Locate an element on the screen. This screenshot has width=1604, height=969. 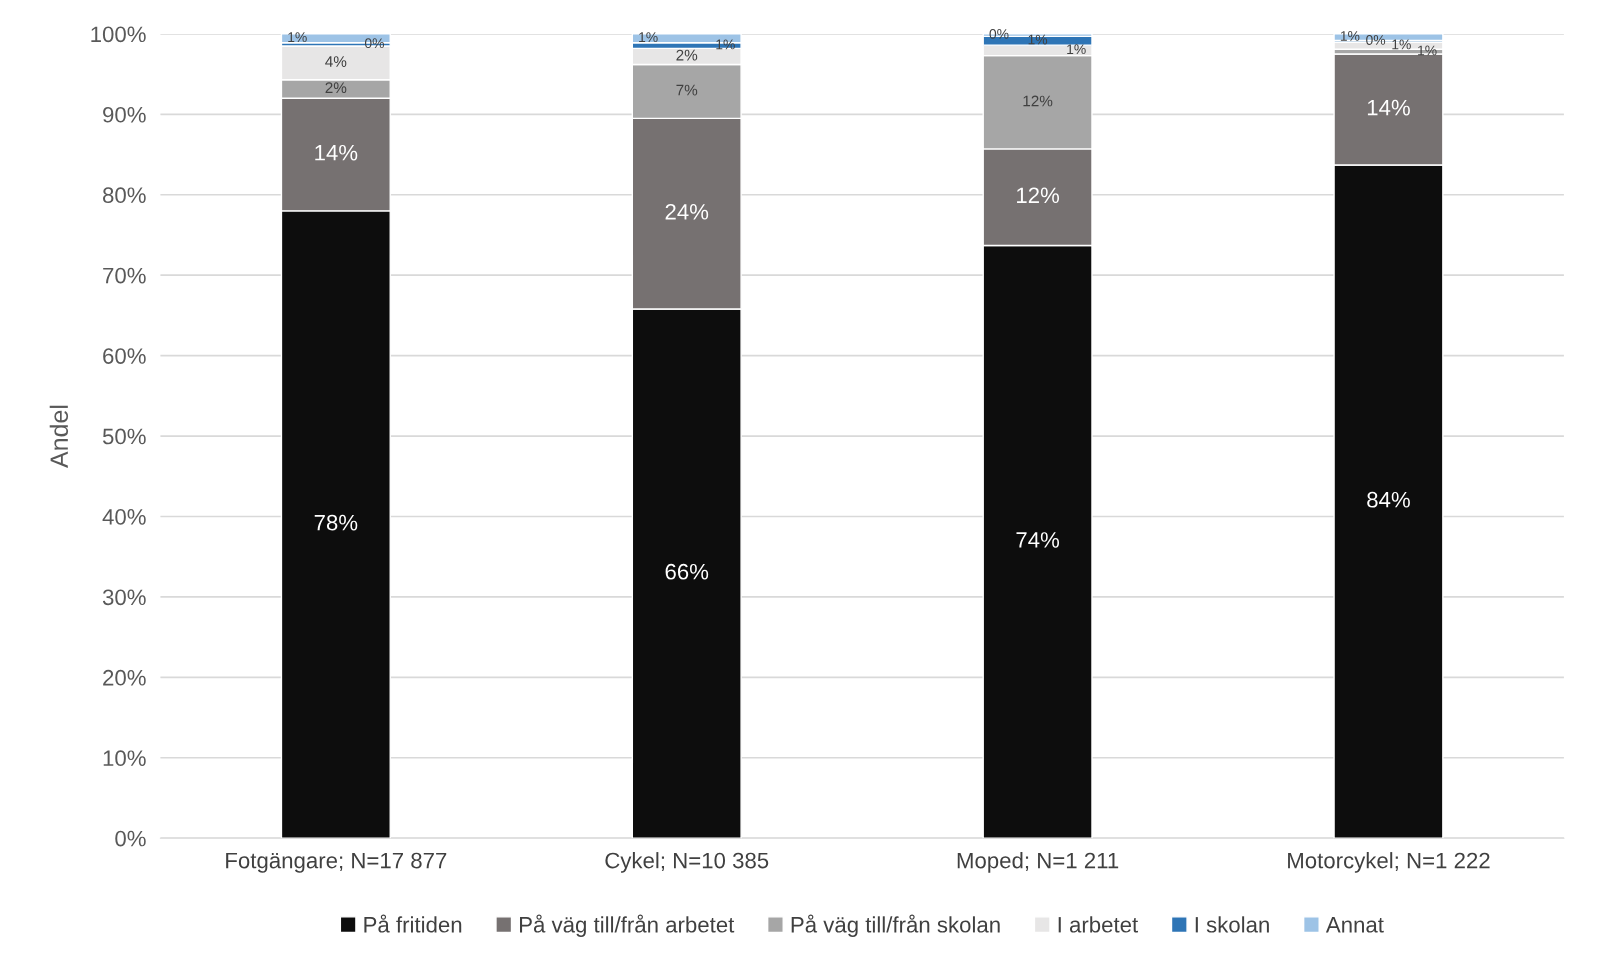
legend-label: I arbetet is located at coordinates (1098, 924).